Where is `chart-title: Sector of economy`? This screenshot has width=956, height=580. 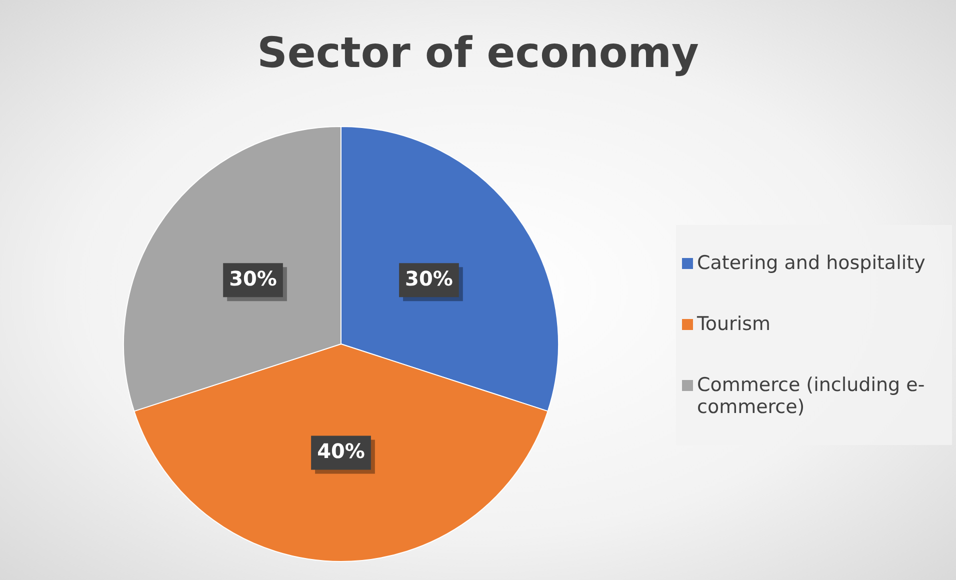
chart-title: Sector of economy is located at coordinates (478, 52).